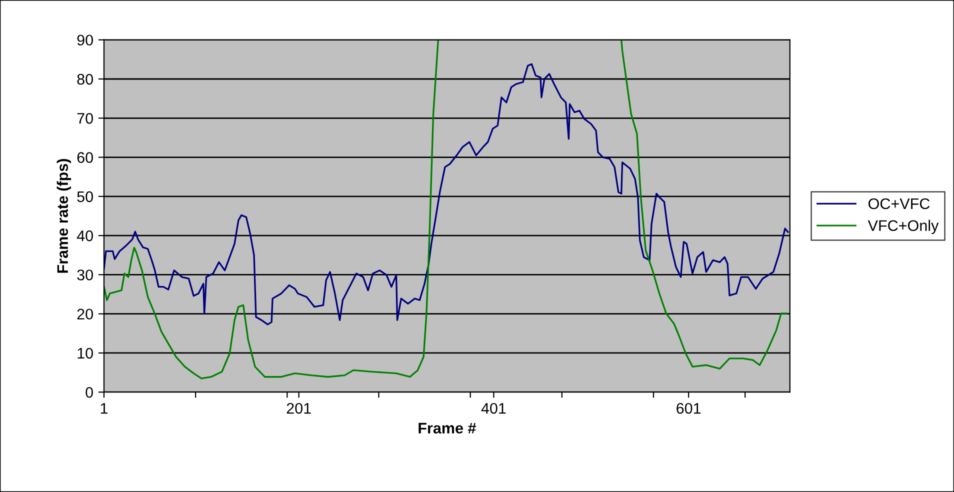  Describe the element at coordinates (85, 79) in the screenshot. I see `y-tick-label: 80` at that location.